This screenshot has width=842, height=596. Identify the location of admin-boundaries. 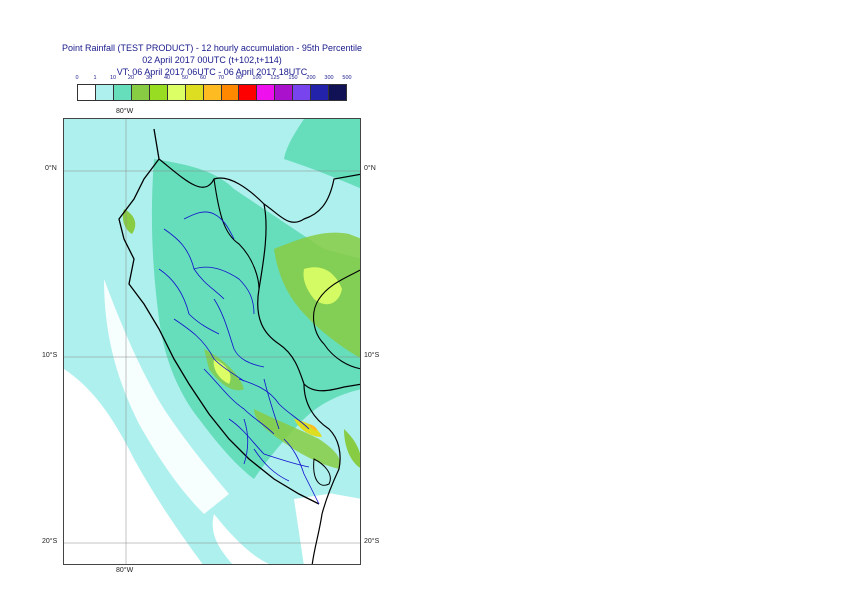
(239, 358).